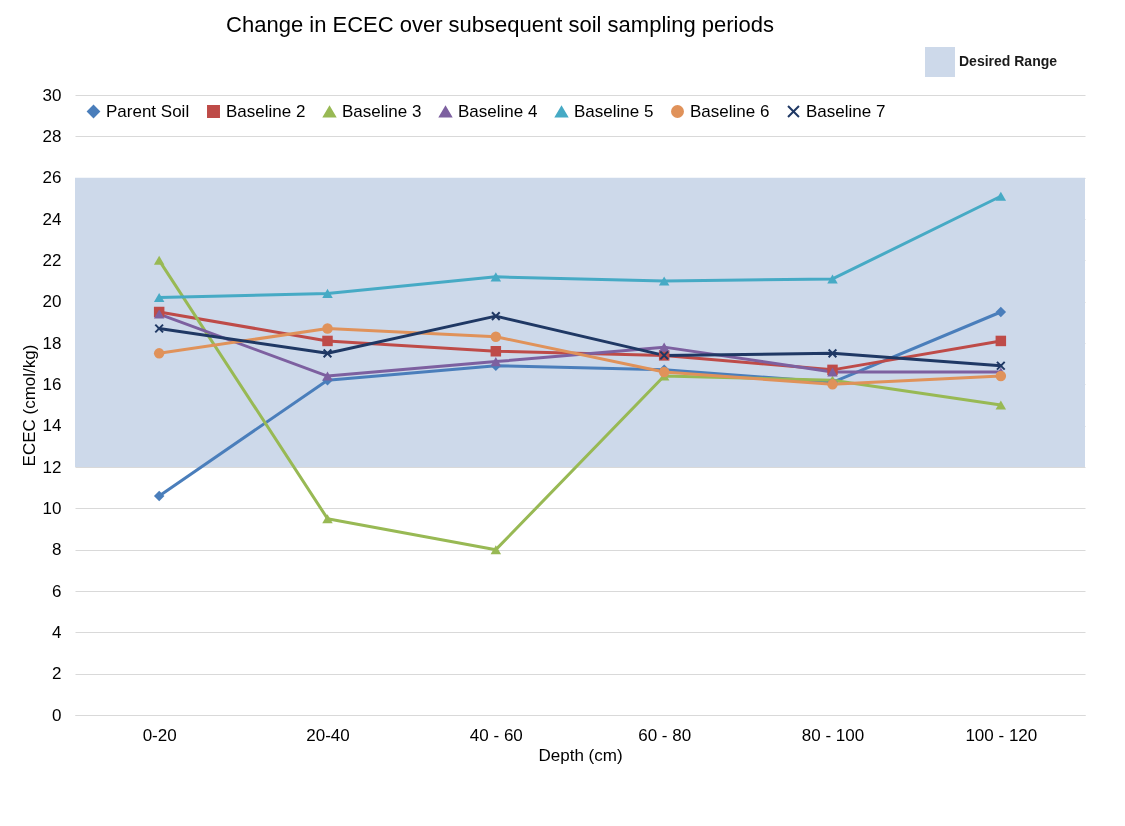 The height and width of the screenshot is (826, 1125). I want to click on y-tick-label: 4, so click(57, 632).